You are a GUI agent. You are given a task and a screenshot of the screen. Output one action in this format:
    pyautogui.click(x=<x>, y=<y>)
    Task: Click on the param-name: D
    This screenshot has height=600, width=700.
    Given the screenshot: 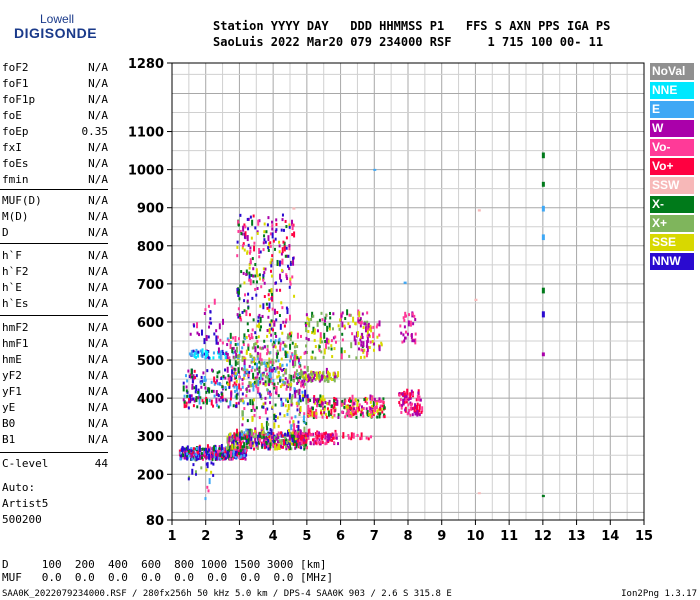 What is the action you would take?
    pyautogui.click(x=5, y=232)
    